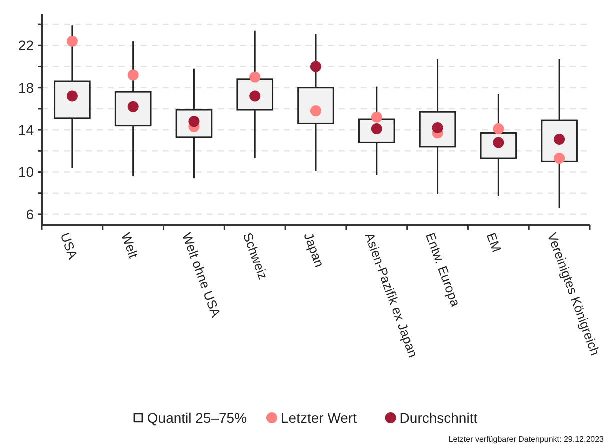 The height and width of the screenshot is (448, 608). What do you see at coordinates (130, 245) in the screenshot?
I see `x-tick-label: Welt` at bounding box center [130, 245].